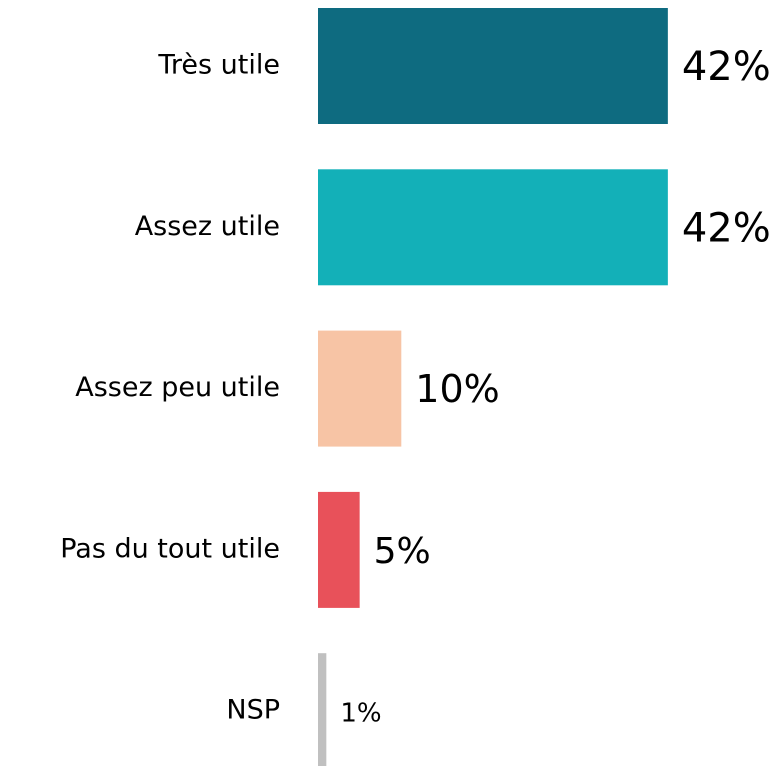 The height and width of the screenshot is (766, 779). Describe the element at coordinates (177, 387) in the screenshot. I see `category-label: Assez peu utile` at that location.